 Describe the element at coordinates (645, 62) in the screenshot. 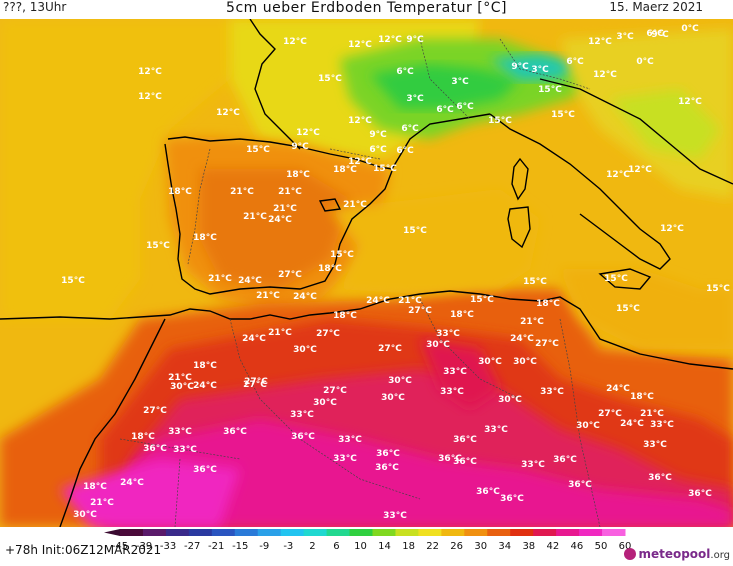

I see `temperature-label: 0°C` at that location.